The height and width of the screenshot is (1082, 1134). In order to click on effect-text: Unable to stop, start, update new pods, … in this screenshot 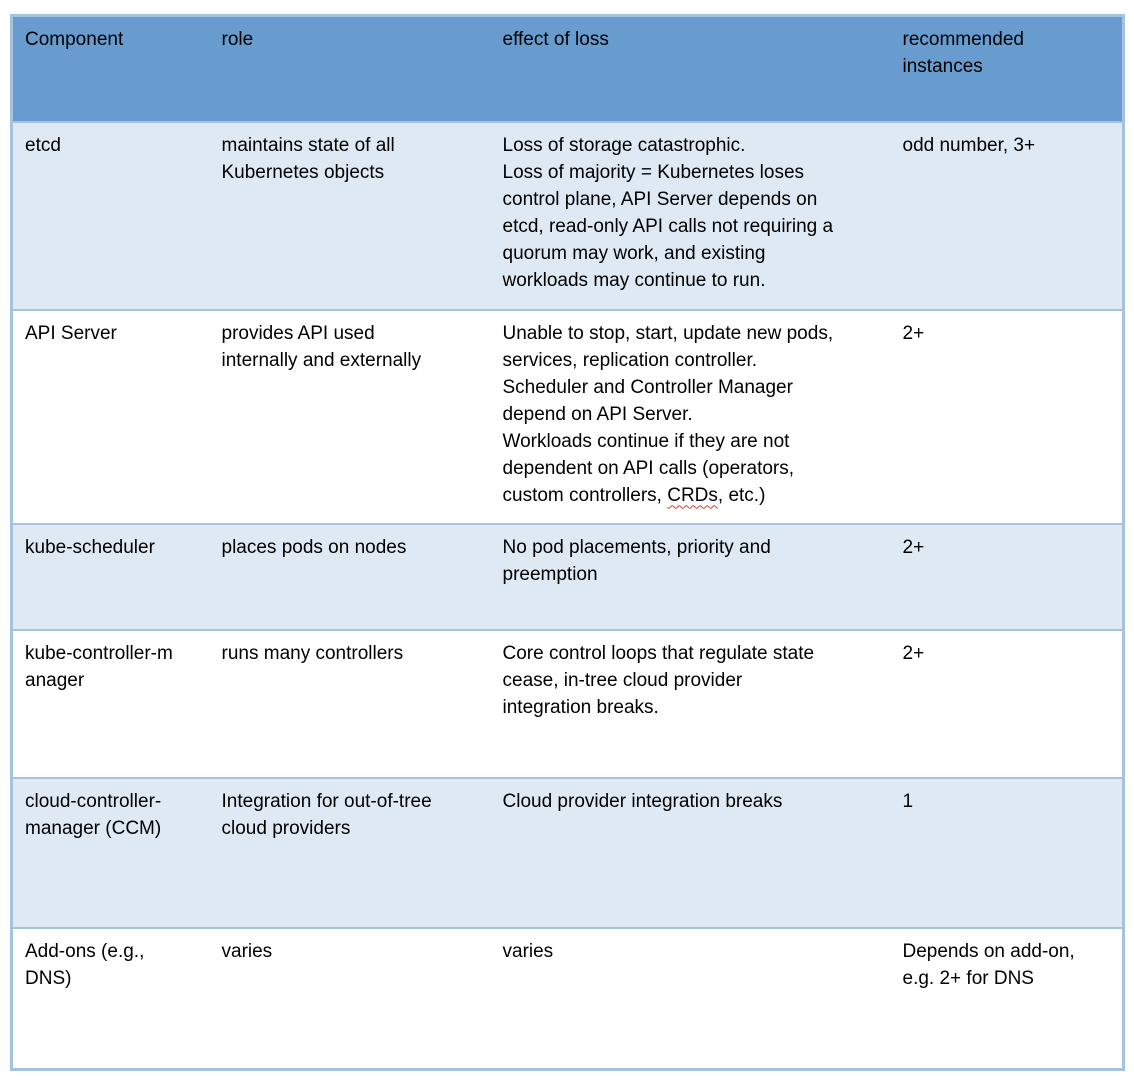, I will do `click(668, 414)`.